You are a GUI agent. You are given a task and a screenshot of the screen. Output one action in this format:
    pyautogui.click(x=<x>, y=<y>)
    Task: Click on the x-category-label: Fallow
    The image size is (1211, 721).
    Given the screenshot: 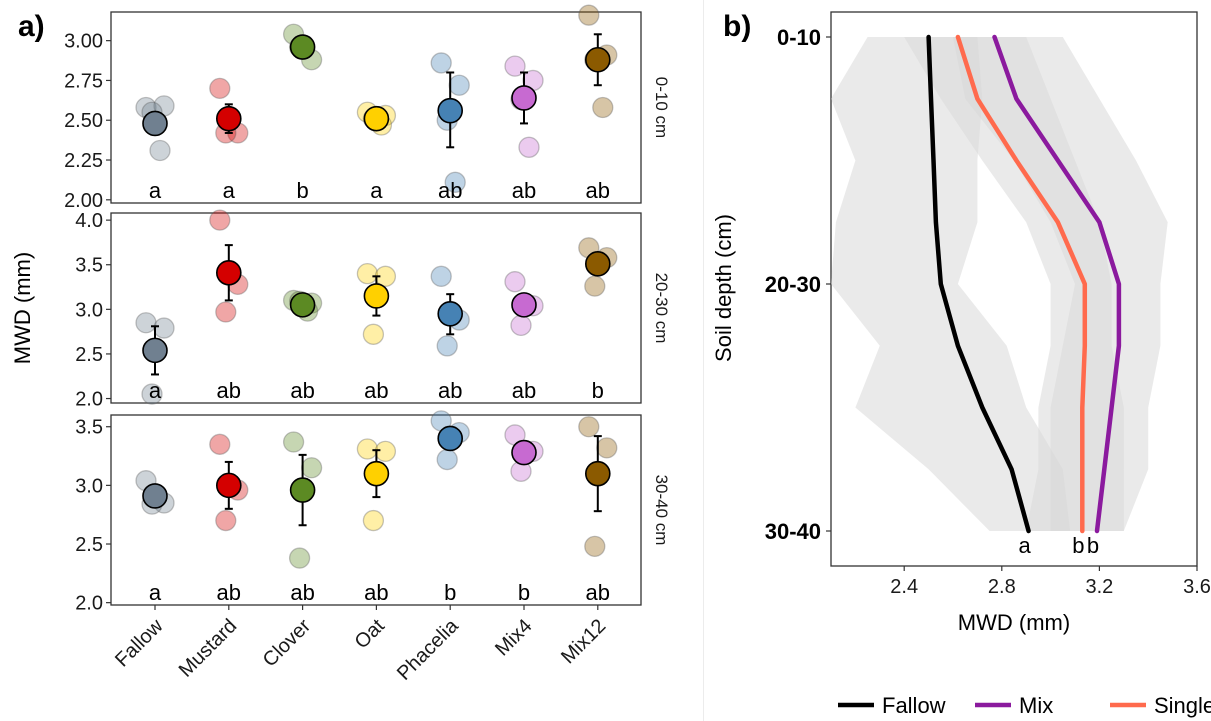 What is the action you would take?
    pyautogui.click(x=139, y=643)
    